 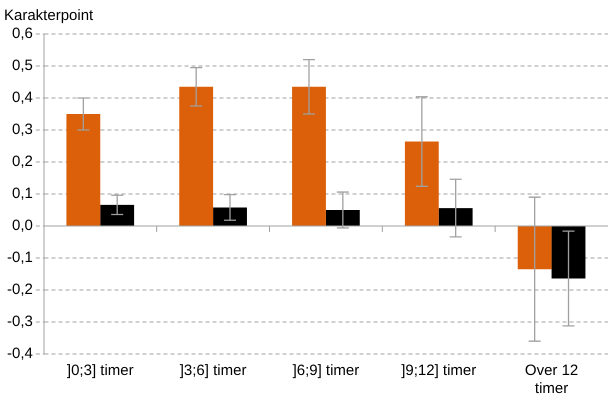 I want to click on y-tick-label: 0,3, so click(x=22, y=129).